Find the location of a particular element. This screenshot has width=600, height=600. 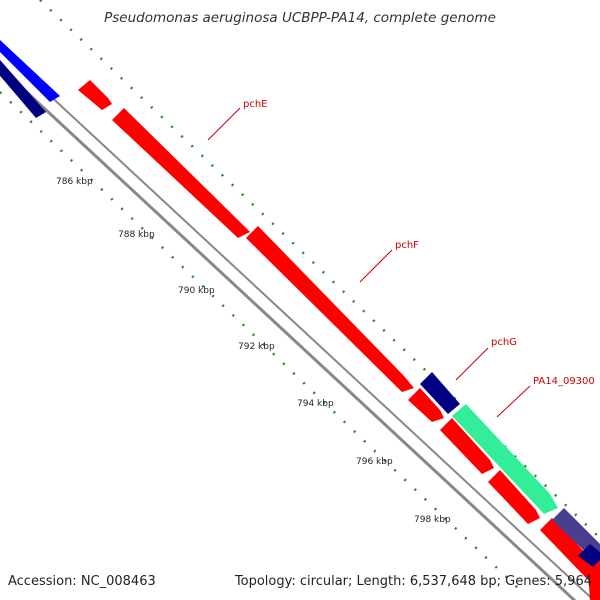

gene-label-pchG: pchG is located at coordinates (504, 342).